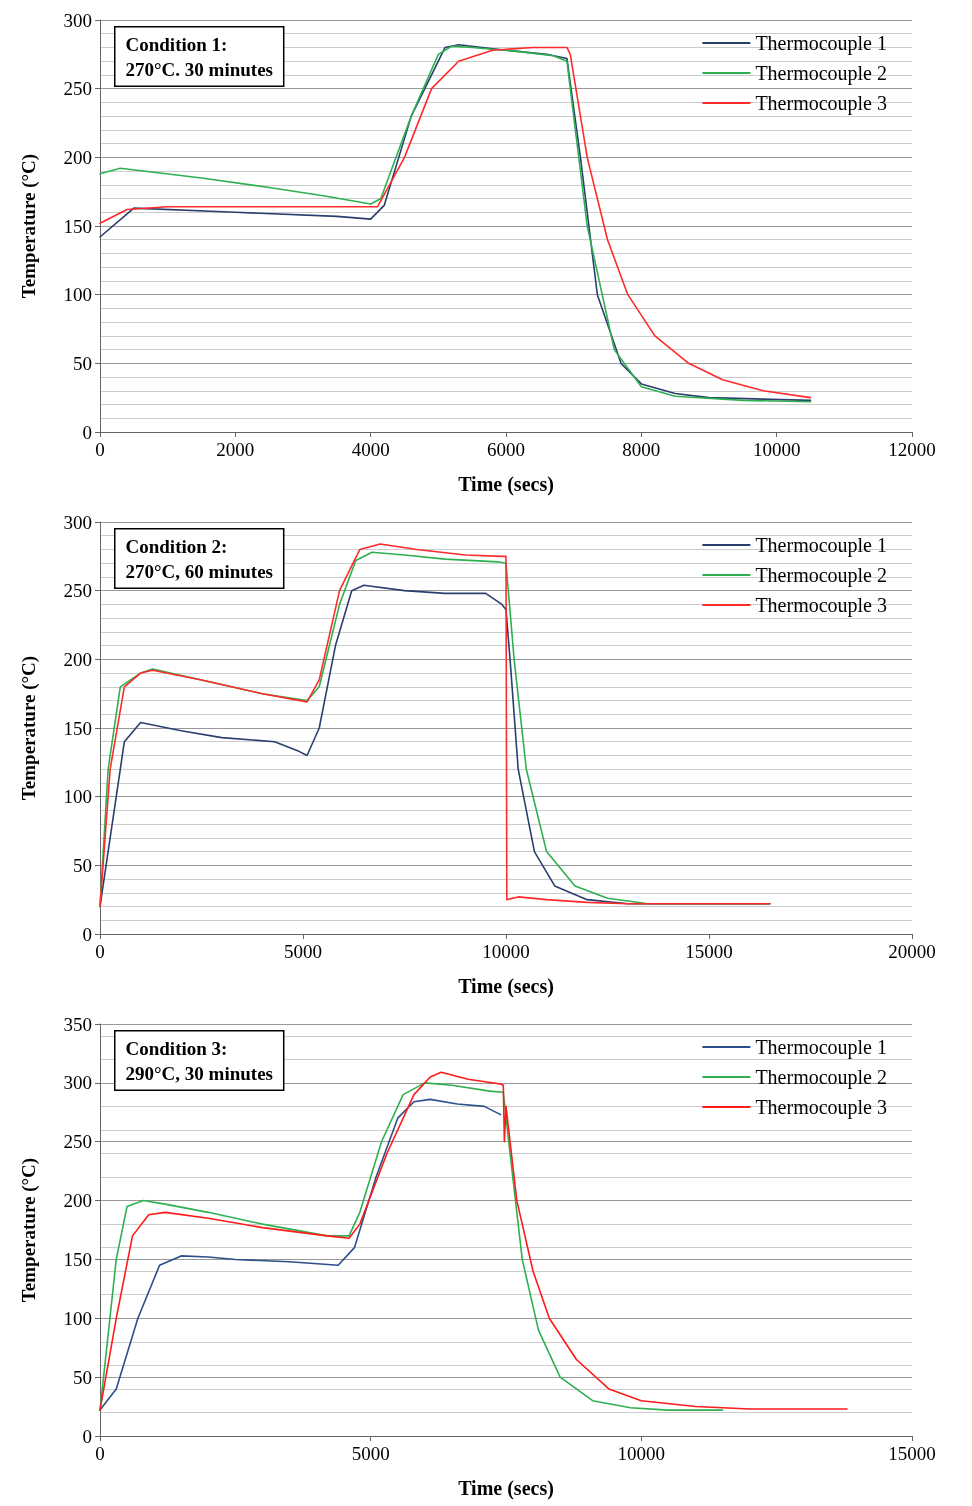 The height and width of the screenshot is (1506, 972). What do you see at coordinates (370, 449) in the screenshot?
I see `x-tick-label: 4000` at bounding box center [370, 449].